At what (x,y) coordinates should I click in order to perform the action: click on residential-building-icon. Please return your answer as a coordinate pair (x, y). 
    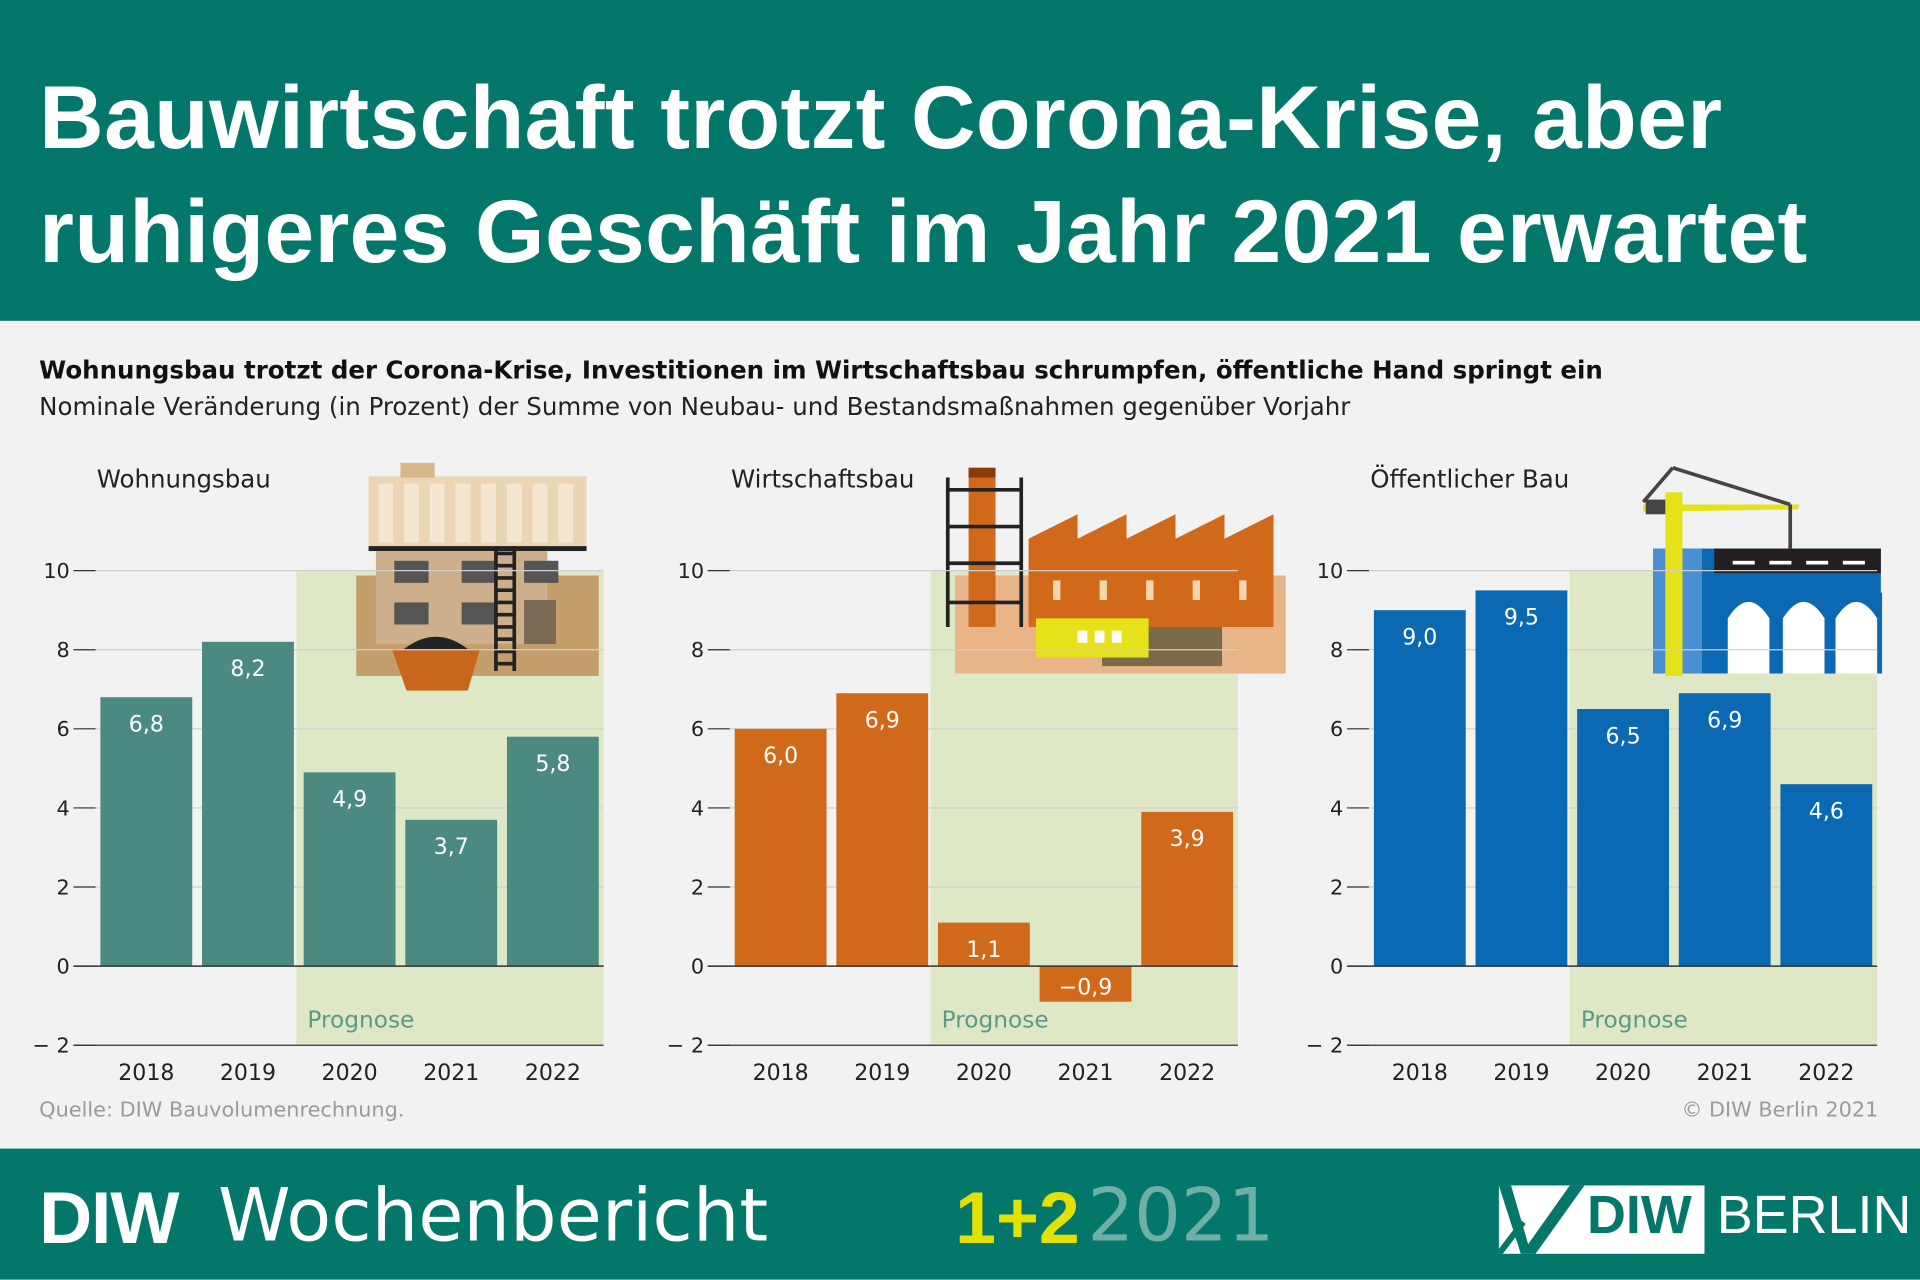
    Looking at the image, I should click on (477, 576).